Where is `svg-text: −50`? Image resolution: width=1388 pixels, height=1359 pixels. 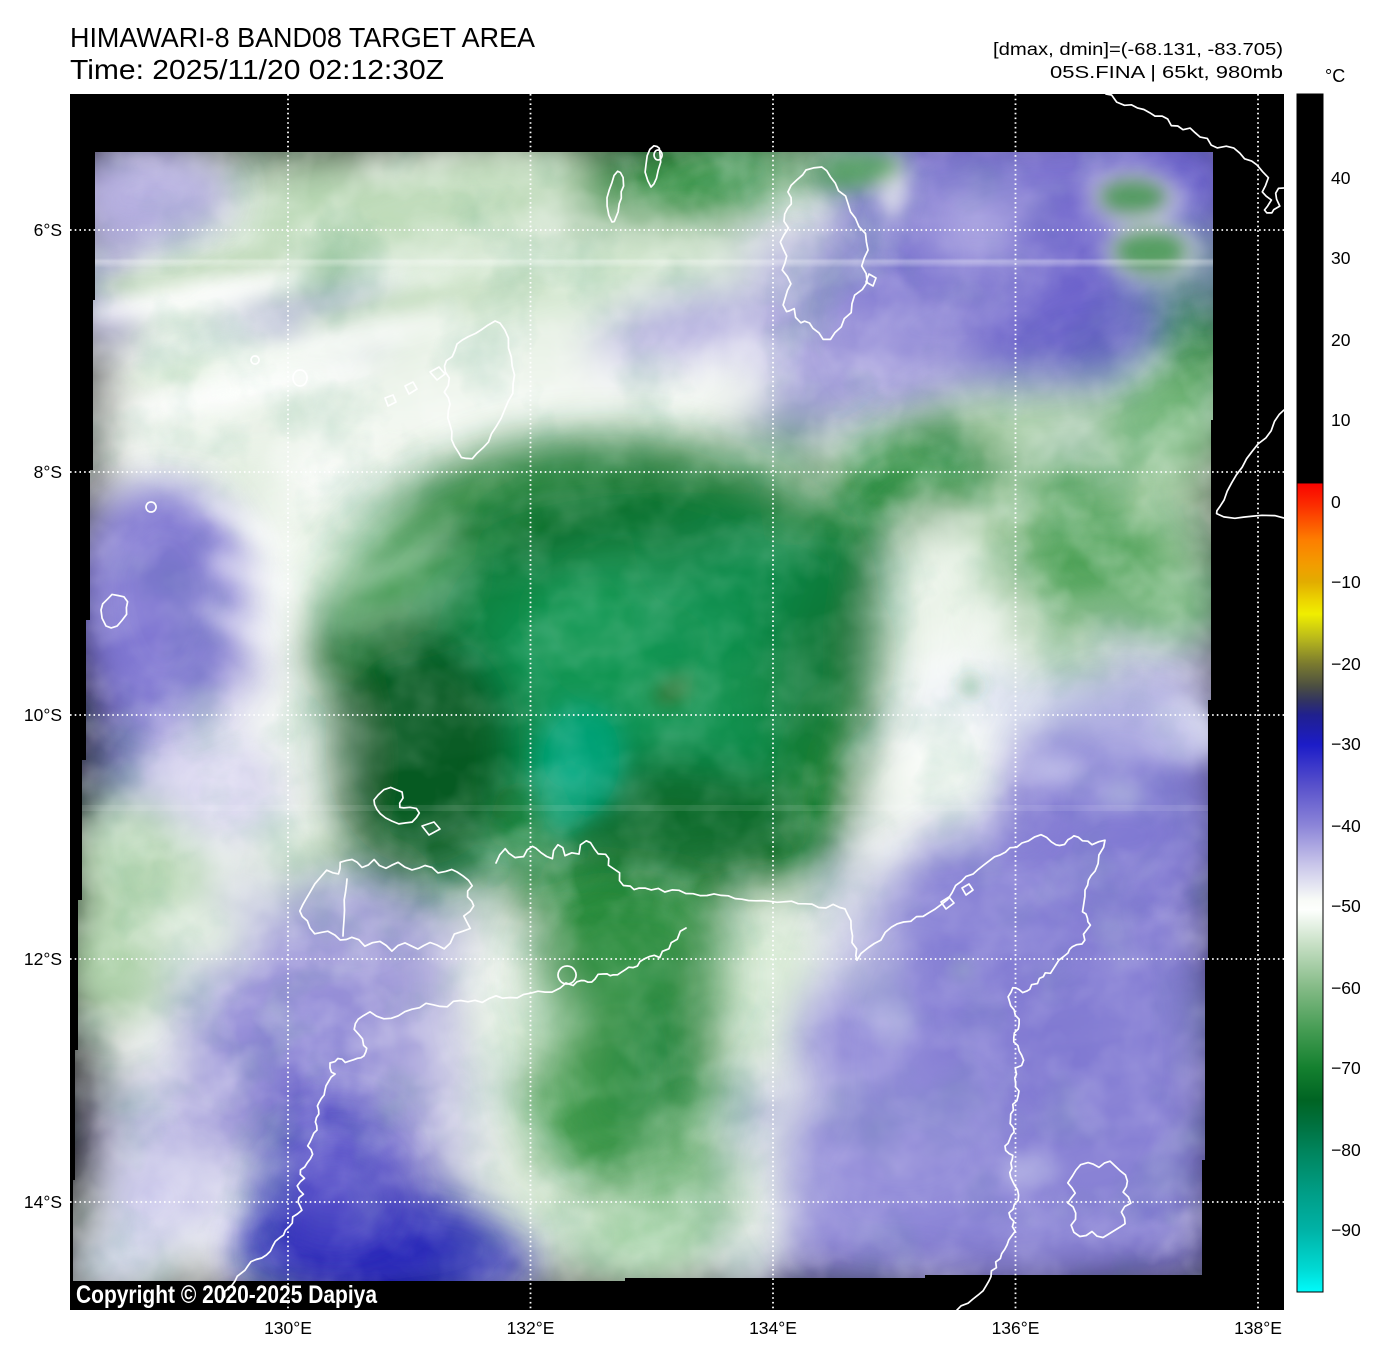
svg-text: −50 is located at coordinates (1346, 906).